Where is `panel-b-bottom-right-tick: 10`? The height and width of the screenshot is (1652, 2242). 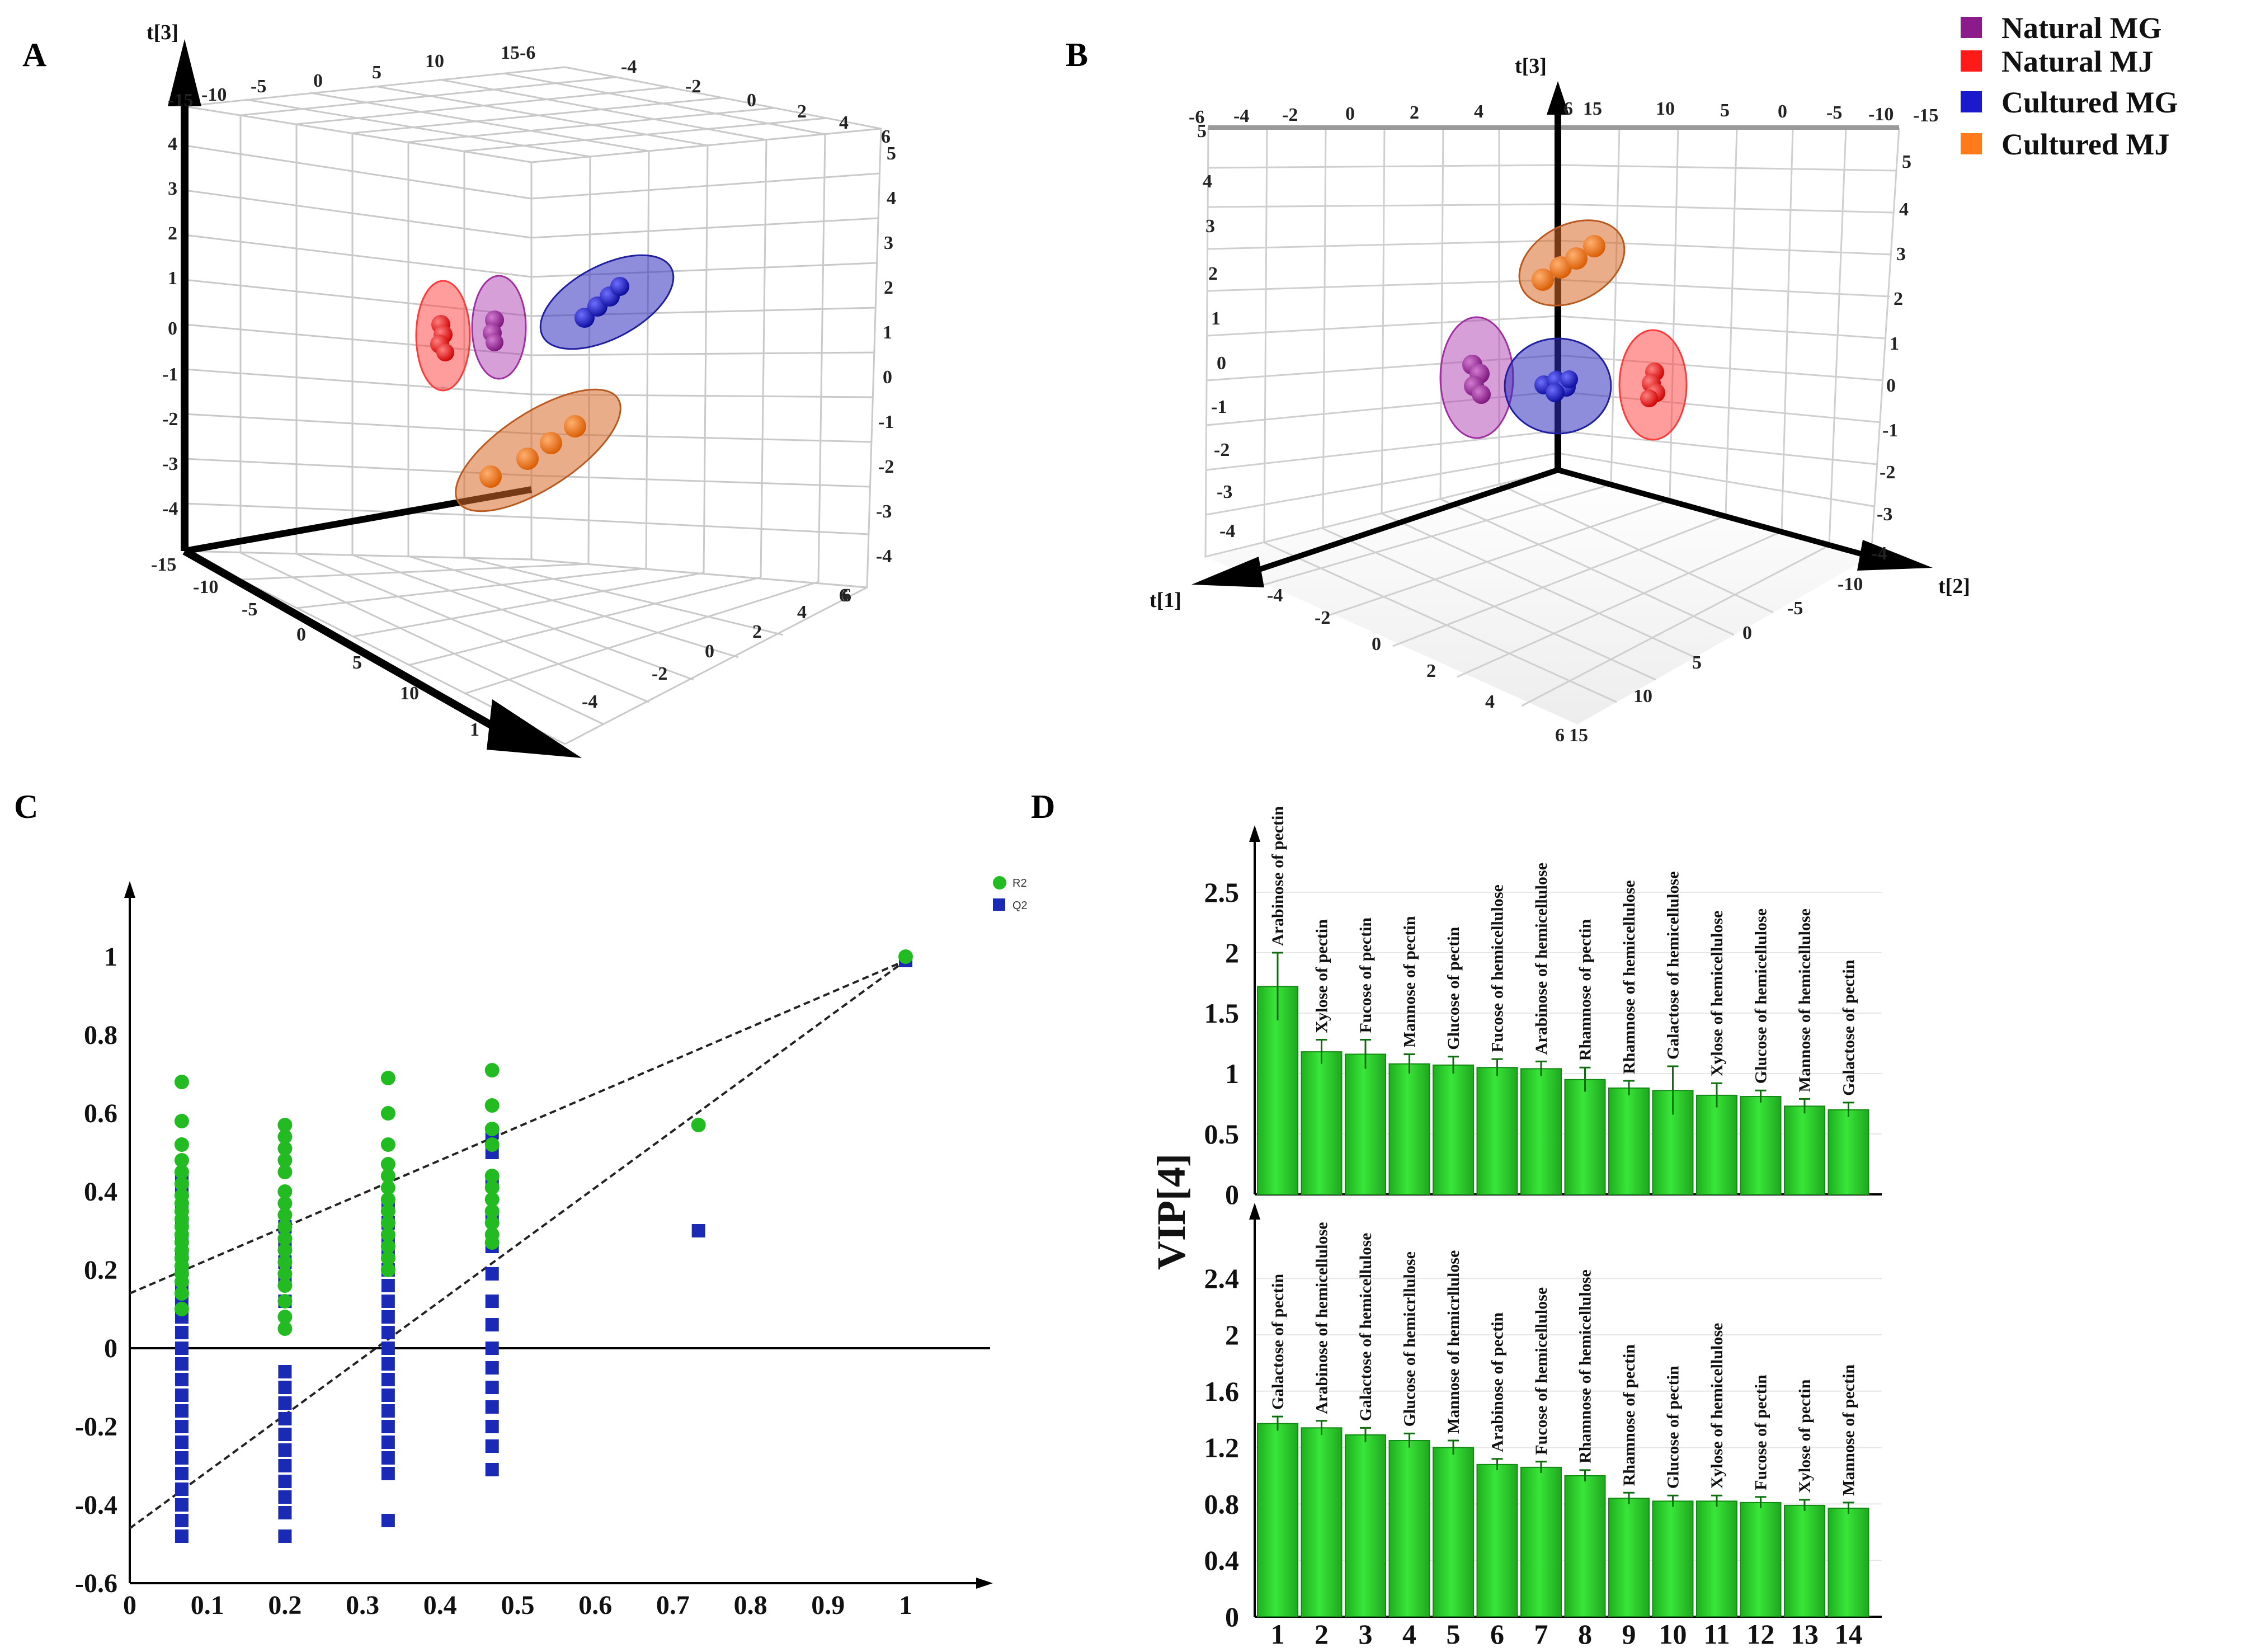
panel-b-bottom-right-tick: 10 is located at coordinates (1642, 697).